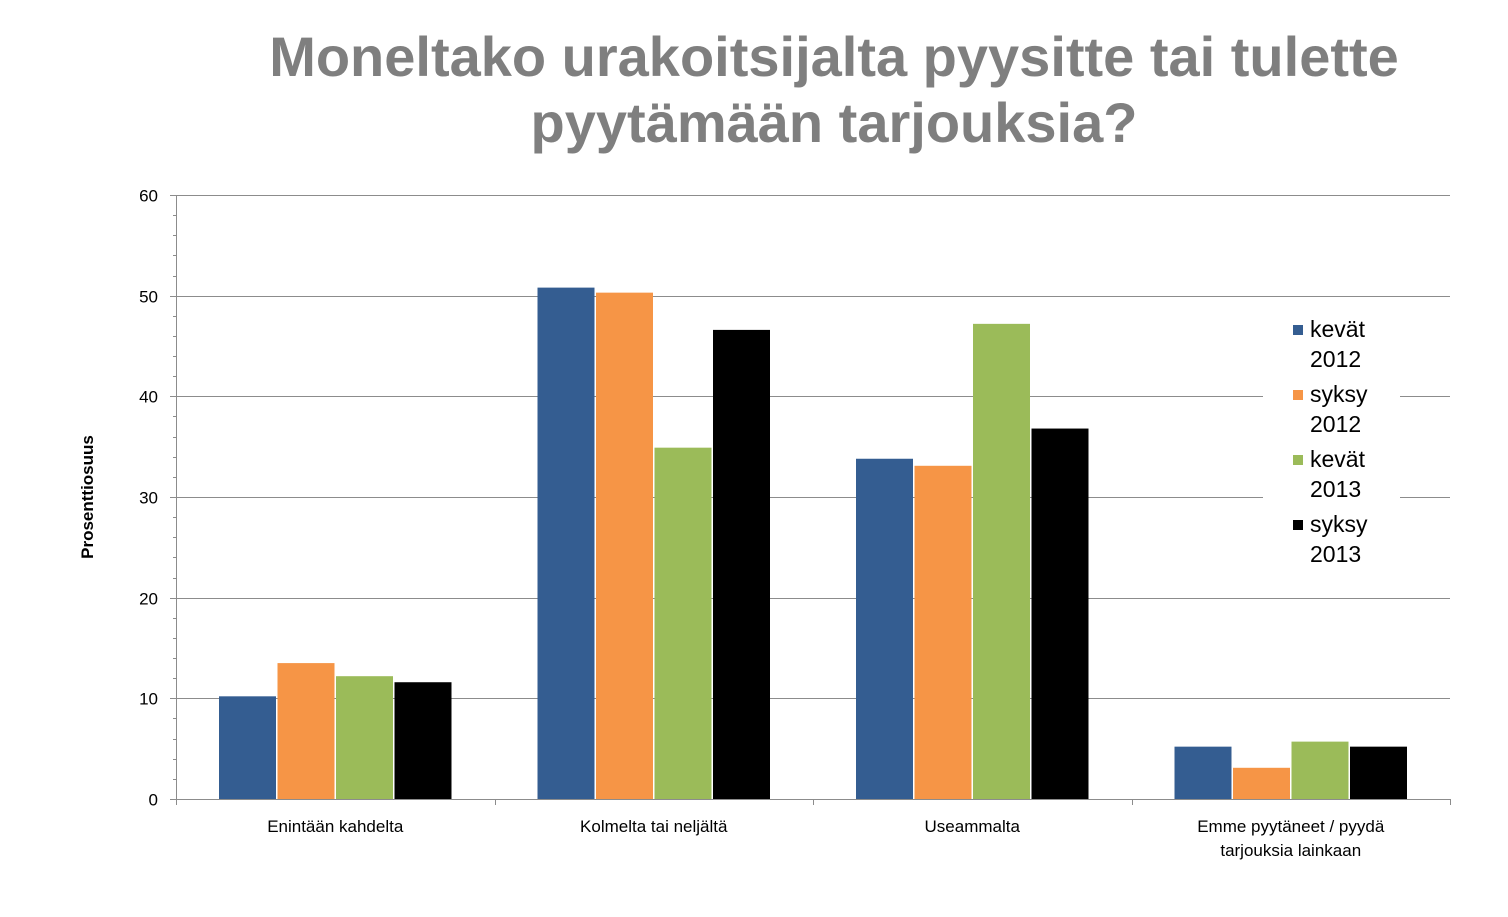  I want to click on y-tick-label: 20, so click(148, 599).